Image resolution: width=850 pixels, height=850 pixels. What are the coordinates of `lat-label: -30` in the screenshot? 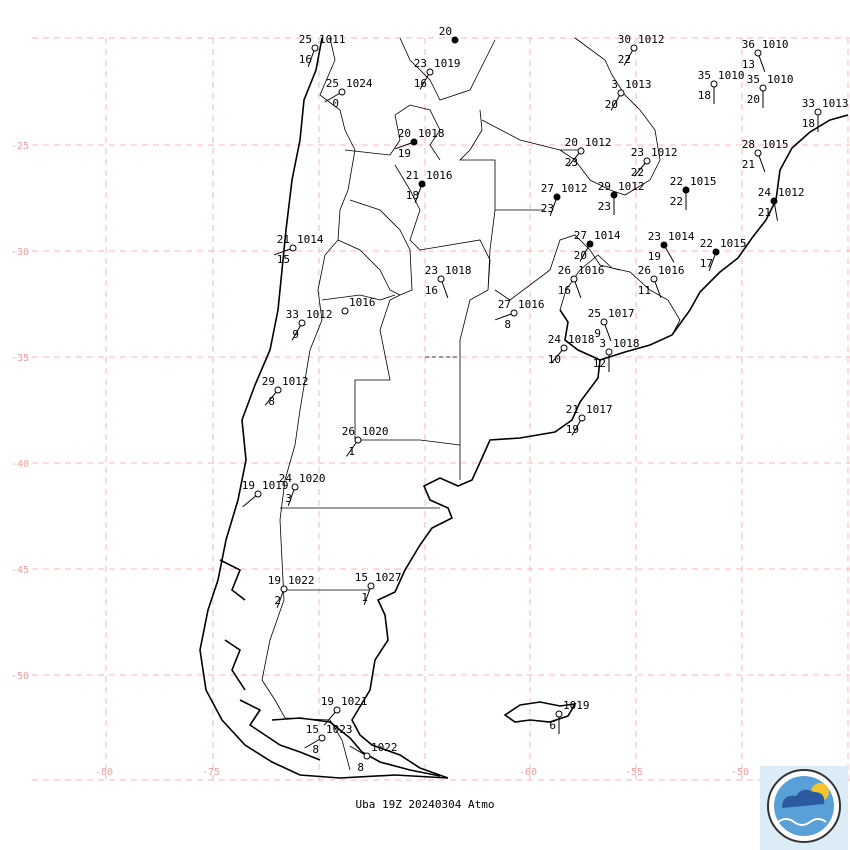 It's located at (20, 252).